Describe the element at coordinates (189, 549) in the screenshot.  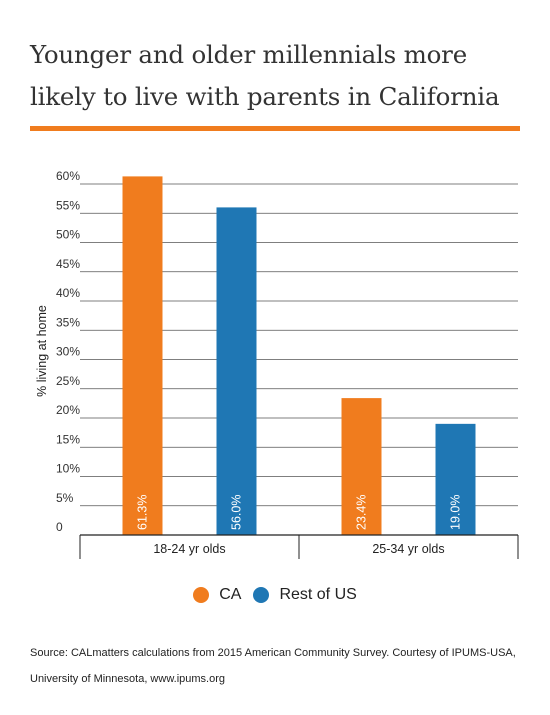
I see `x-tick-label: 18-24 yr olds` at that location.